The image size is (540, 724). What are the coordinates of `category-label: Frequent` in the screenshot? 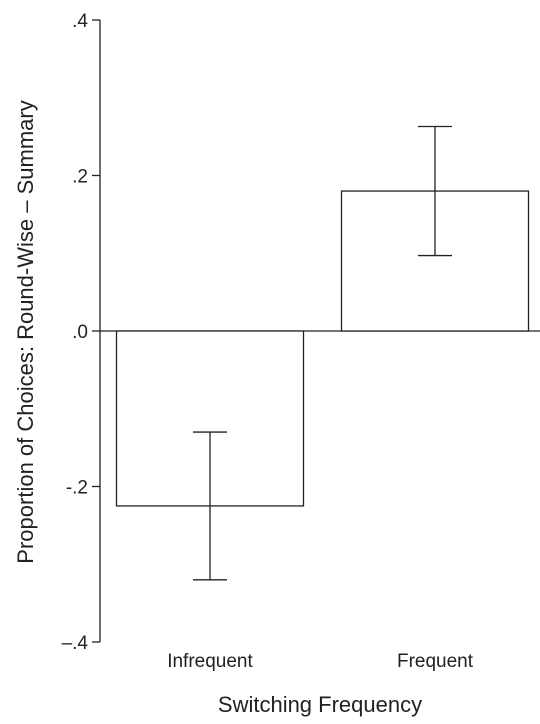 It's located at (435, 661).